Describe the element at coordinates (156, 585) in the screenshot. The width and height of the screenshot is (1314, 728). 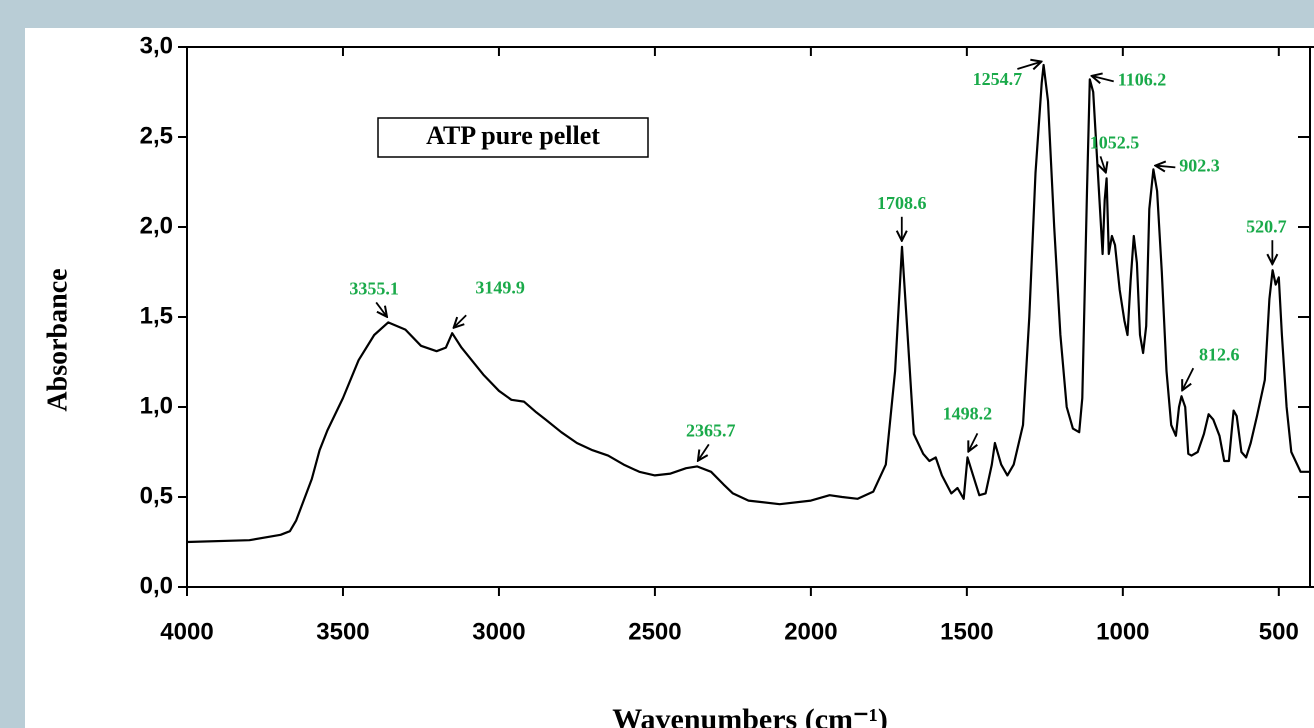
I see `y-tick-label: 0,0` at that location.